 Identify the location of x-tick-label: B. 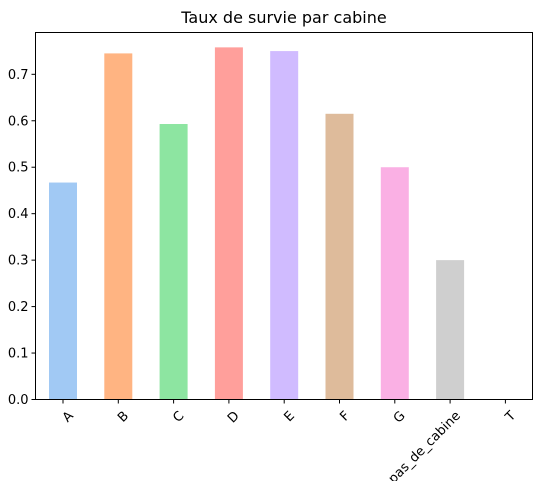
(123, 417).